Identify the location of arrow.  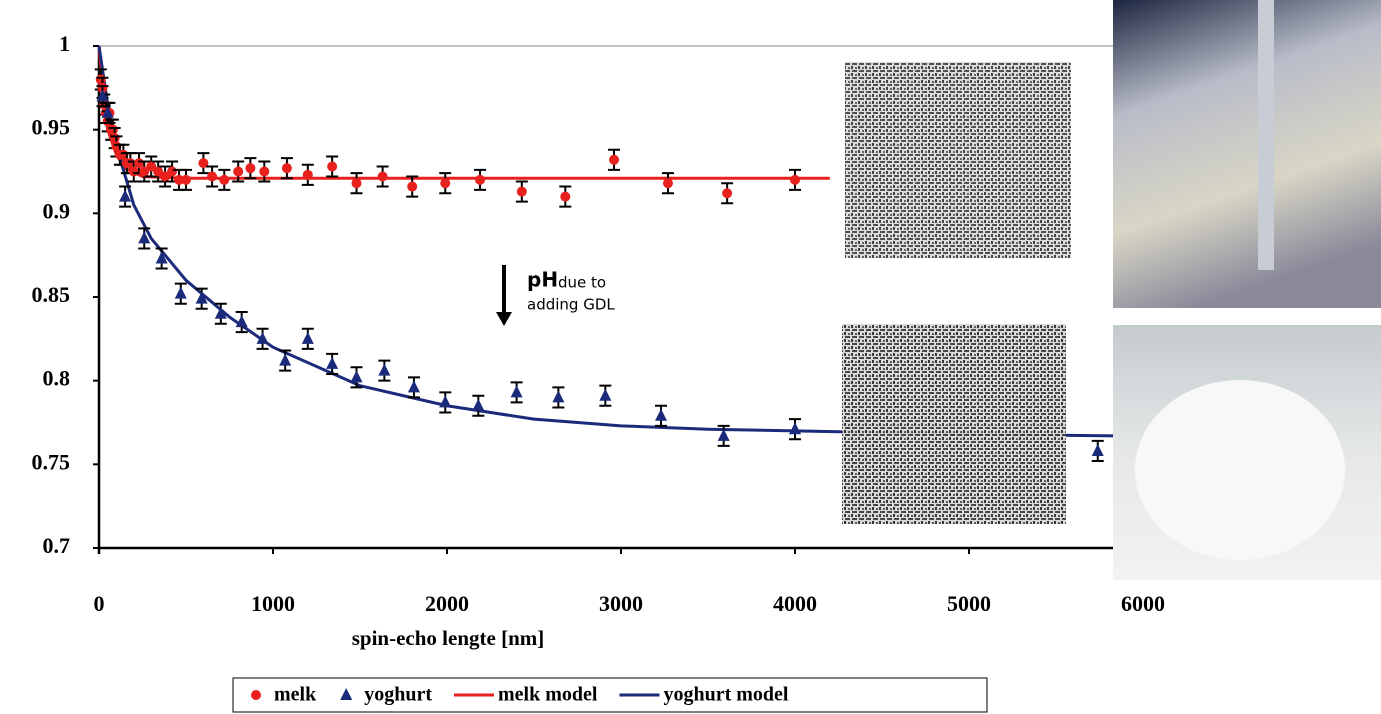
(504, 319).